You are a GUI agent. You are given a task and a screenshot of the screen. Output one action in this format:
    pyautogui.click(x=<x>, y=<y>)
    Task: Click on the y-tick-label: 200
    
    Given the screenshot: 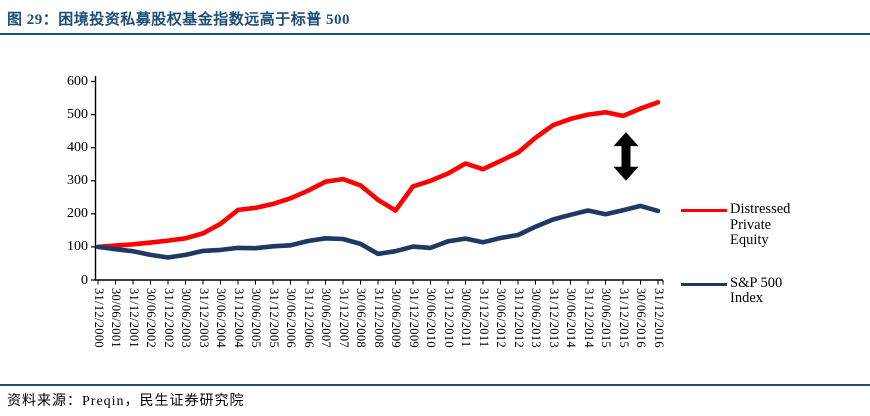 What is the action you would take?
    pyautogui.click(x=77, y=214)
    